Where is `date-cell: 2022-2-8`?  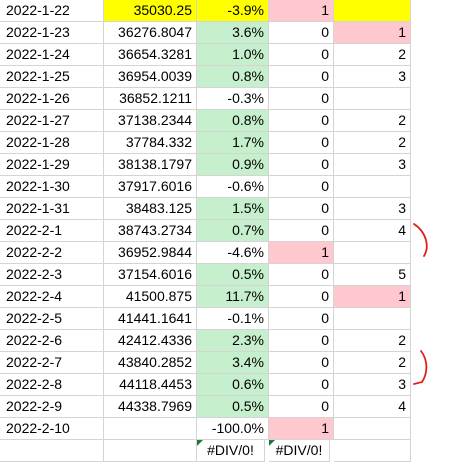 date-cell: 2022-2-8 is located at coordinates (52, 385).